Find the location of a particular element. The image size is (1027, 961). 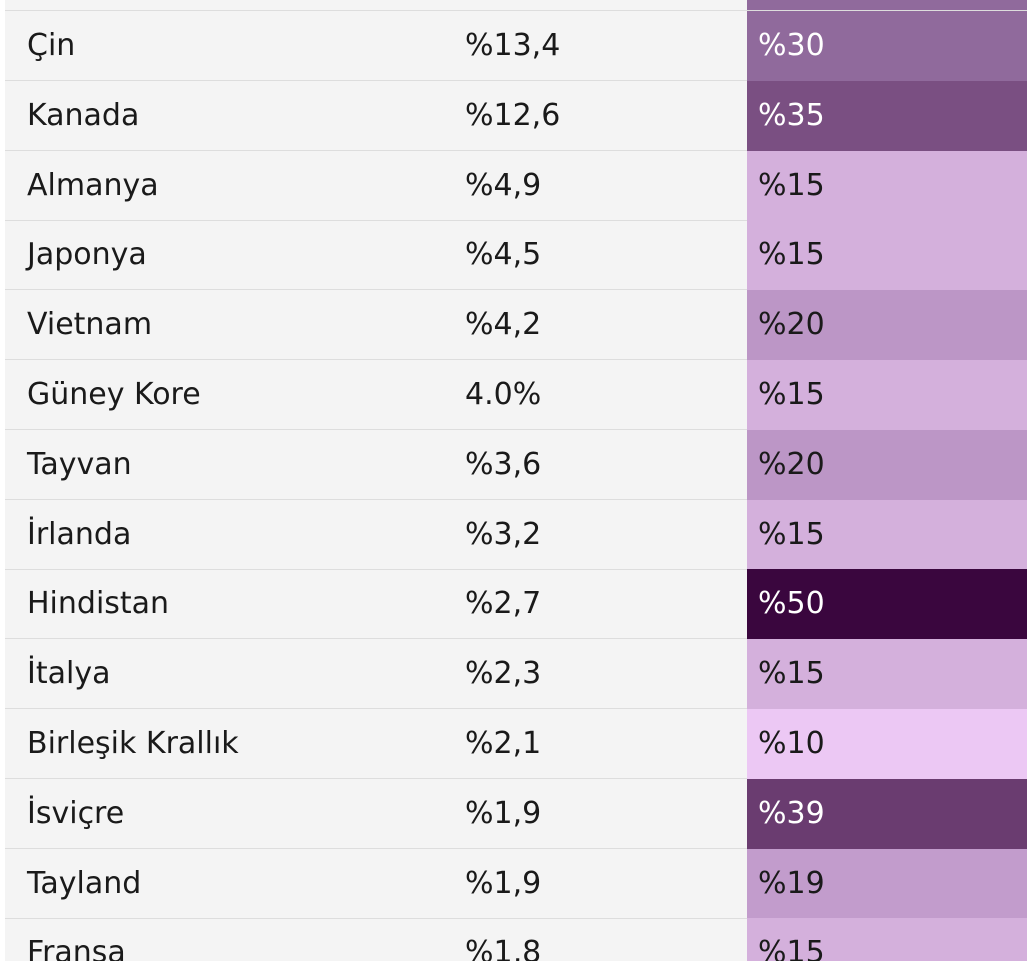

import-share-cell: %1,8 is located at coordinates (503, 948).